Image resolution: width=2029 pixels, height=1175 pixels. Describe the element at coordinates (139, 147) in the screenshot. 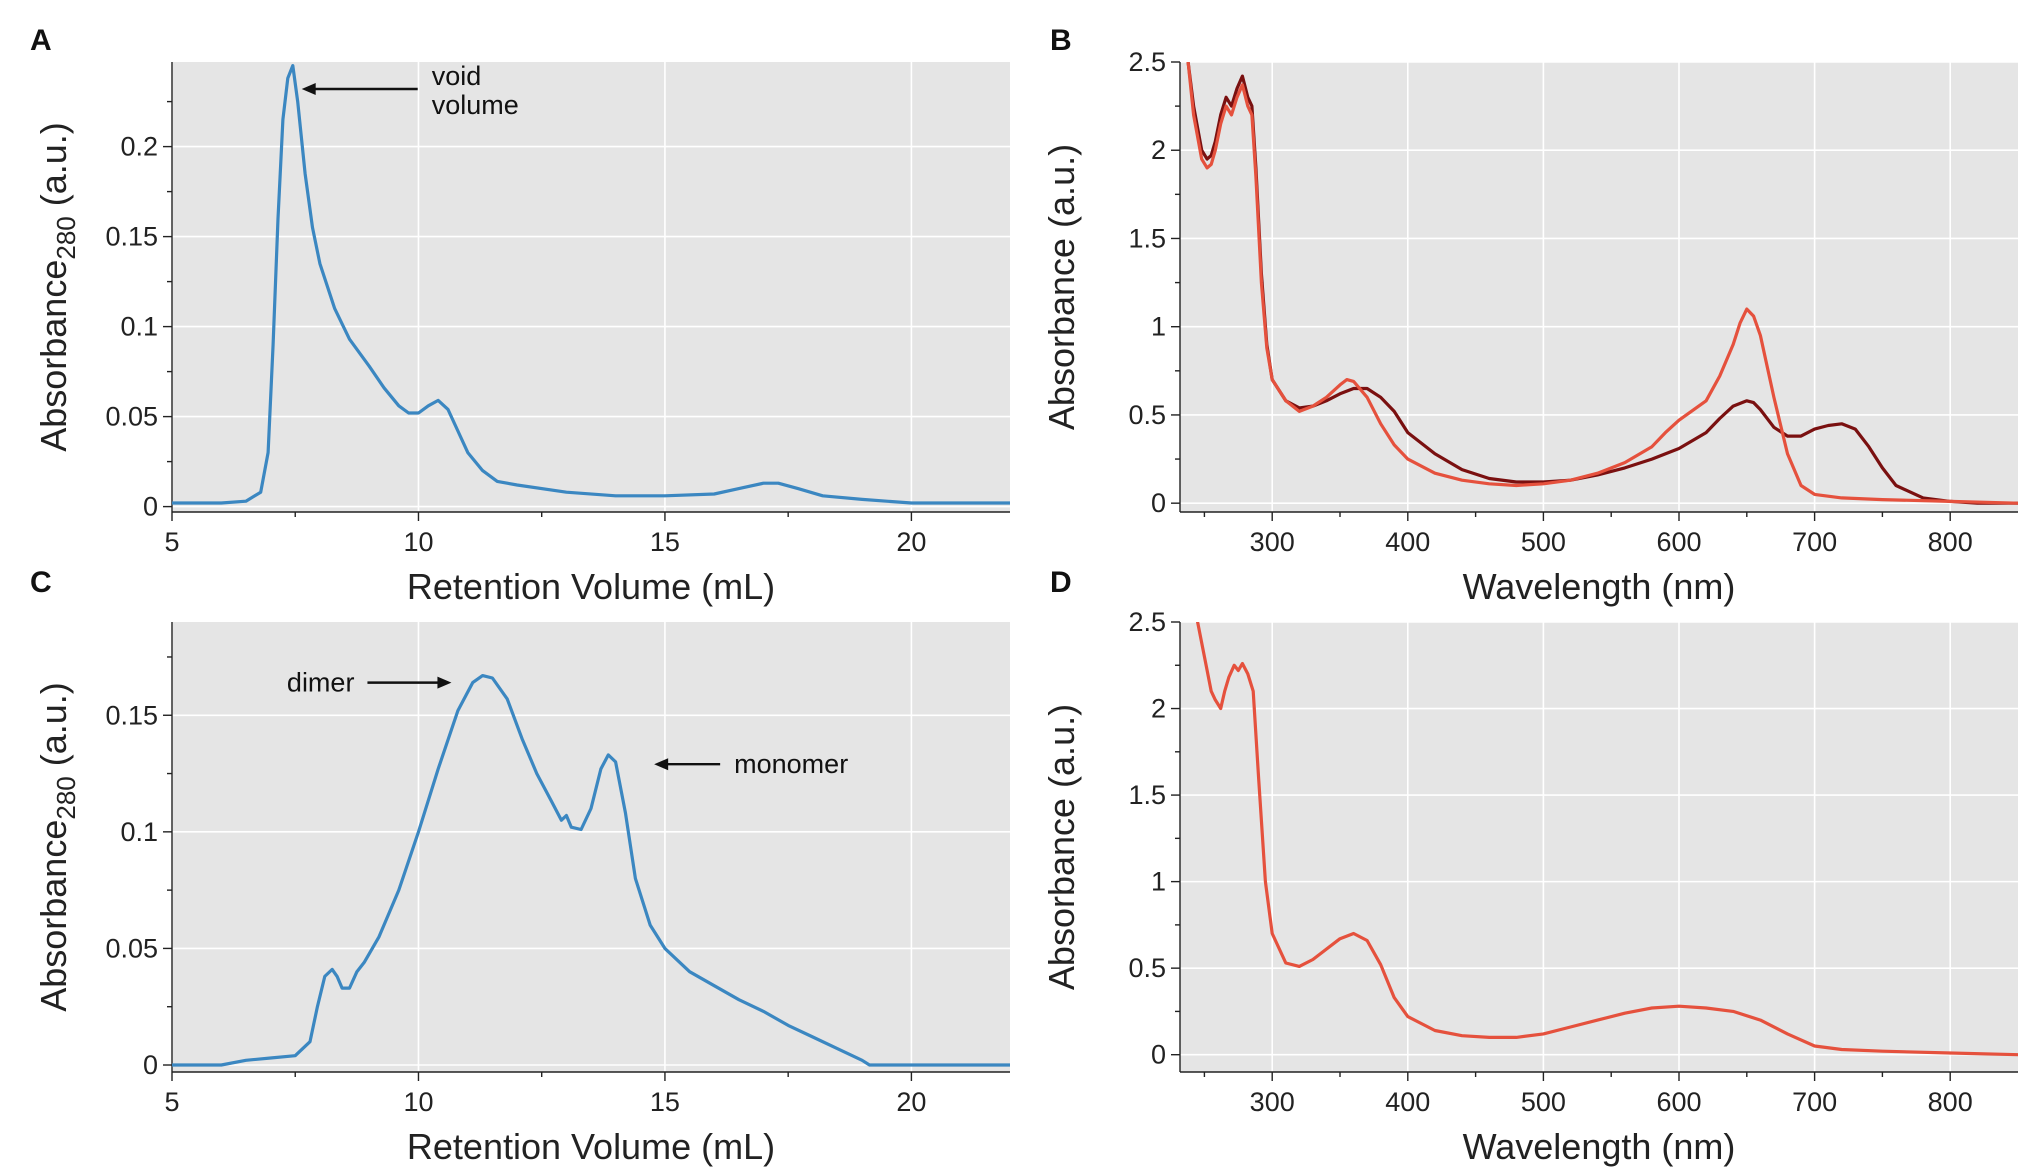

I see `y-tick-label: 0.2` at that location.